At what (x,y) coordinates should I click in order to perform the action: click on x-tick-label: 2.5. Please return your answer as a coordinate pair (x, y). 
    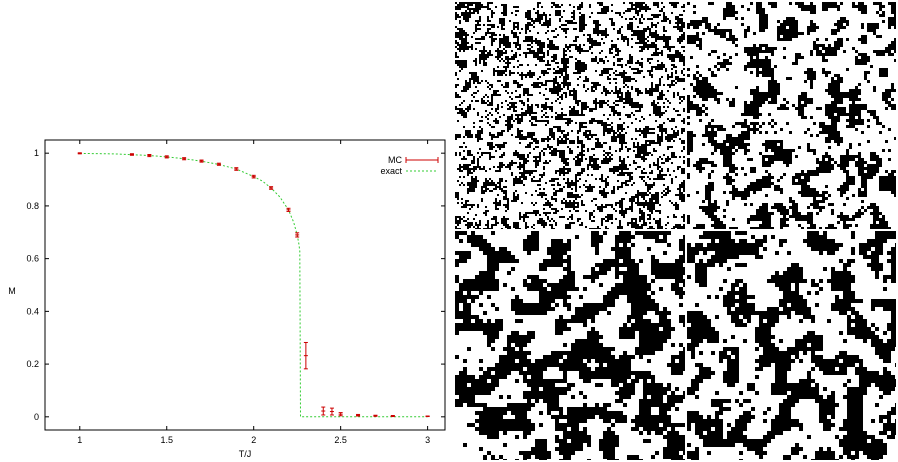
    Looking at the image, I should click on (340, 440).